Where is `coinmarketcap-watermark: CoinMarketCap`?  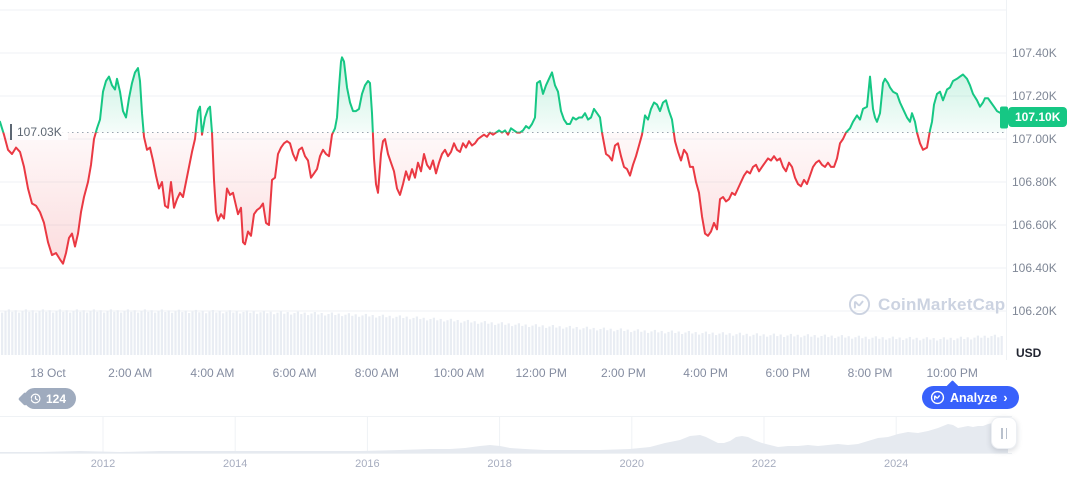
coinmarketcap-watermark: CoinMarketCap is located at coordinates (926, 304).